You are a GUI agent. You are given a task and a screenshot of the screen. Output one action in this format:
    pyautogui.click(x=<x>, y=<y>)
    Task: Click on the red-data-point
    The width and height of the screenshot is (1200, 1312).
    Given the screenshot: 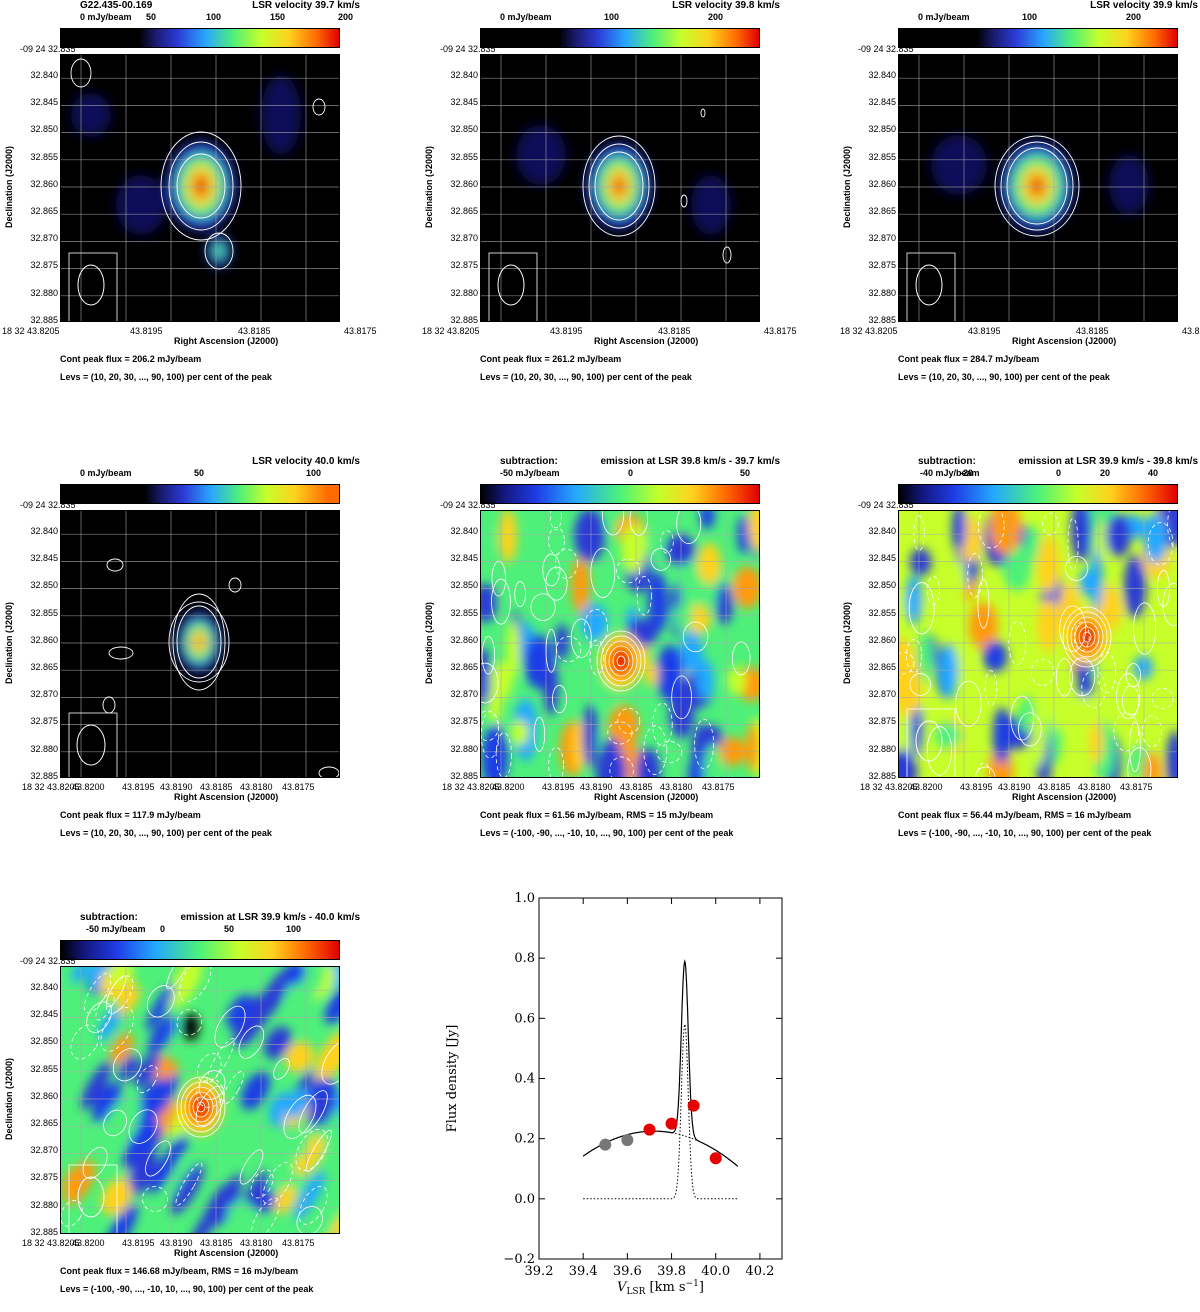 What is the action you would take?
    pyautogui.click(x=715, y=1158)
    